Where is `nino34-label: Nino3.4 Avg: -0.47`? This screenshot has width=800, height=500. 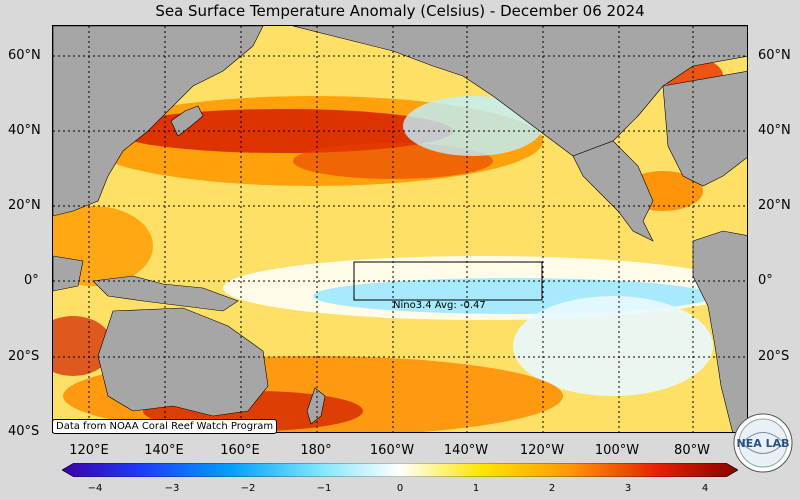
nino34-label: Nino3.4 Avg: -0.47 is located at coordinates (439, 305).